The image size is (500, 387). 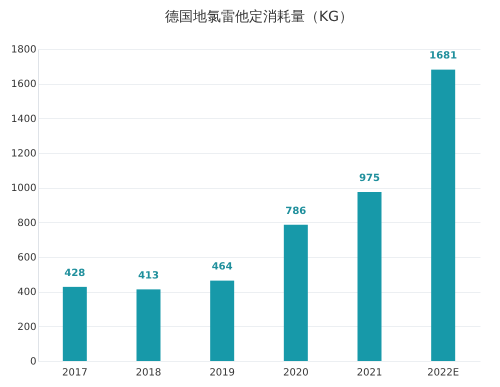 What do you see at coordinates (369, 373) in the screenshot?
I see `x-tick-label: 2021` at bounding box center [369, 373].